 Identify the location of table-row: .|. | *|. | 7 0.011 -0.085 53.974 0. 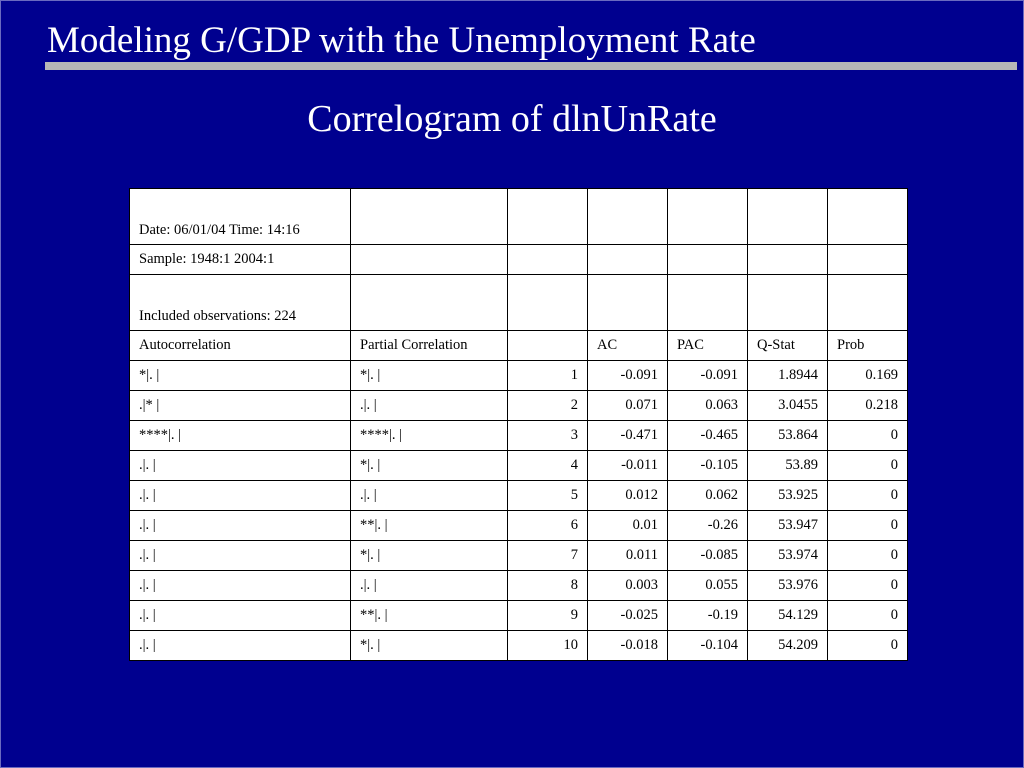
(518, 555).